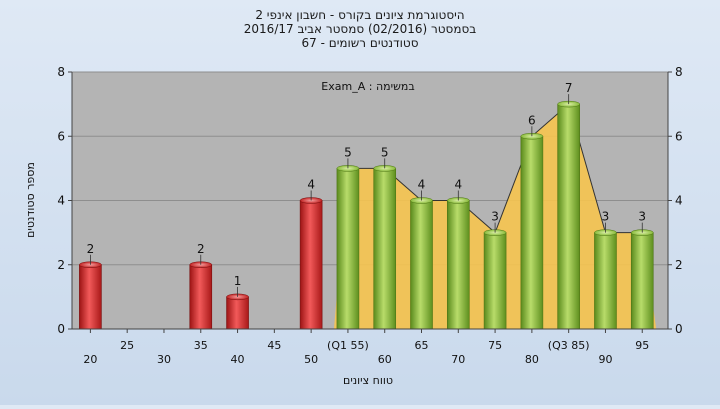  What do you see at coordinates (679, 136) in the screenshot?
I see `y-tick-label-right-3: 6` at bounding box center [679, 136].